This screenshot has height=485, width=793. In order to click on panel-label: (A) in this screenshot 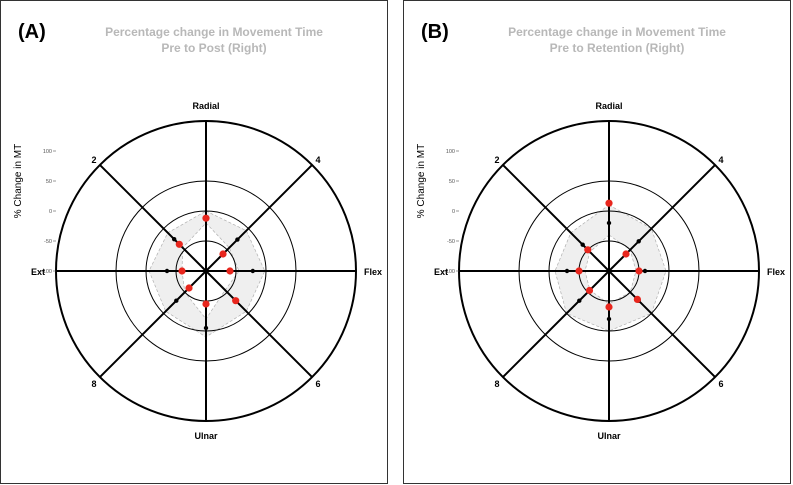, I will do `click(32, 32)`.